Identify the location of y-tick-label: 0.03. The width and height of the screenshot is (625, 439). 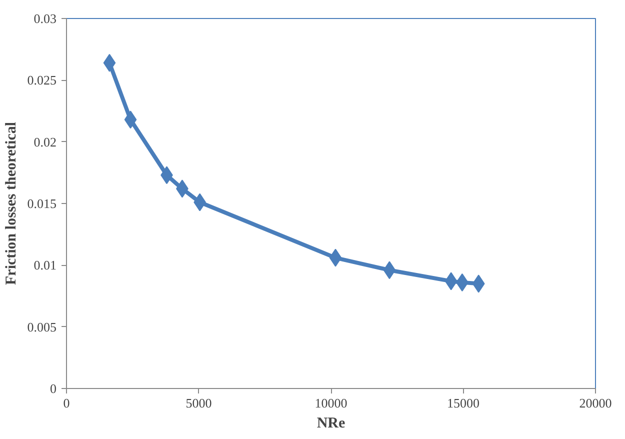
(45, 18).